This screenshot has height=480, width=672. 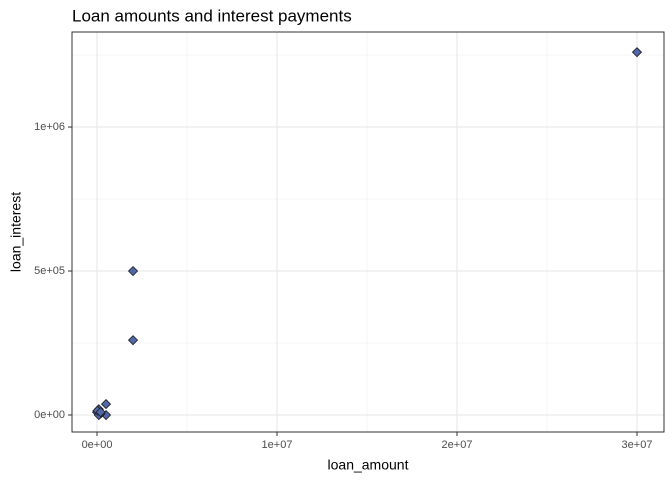 What do you see at coordinates (368, 465) in the screenshot?
I see `x-axis-label: loan_amount` at bounding box center [368, 465].